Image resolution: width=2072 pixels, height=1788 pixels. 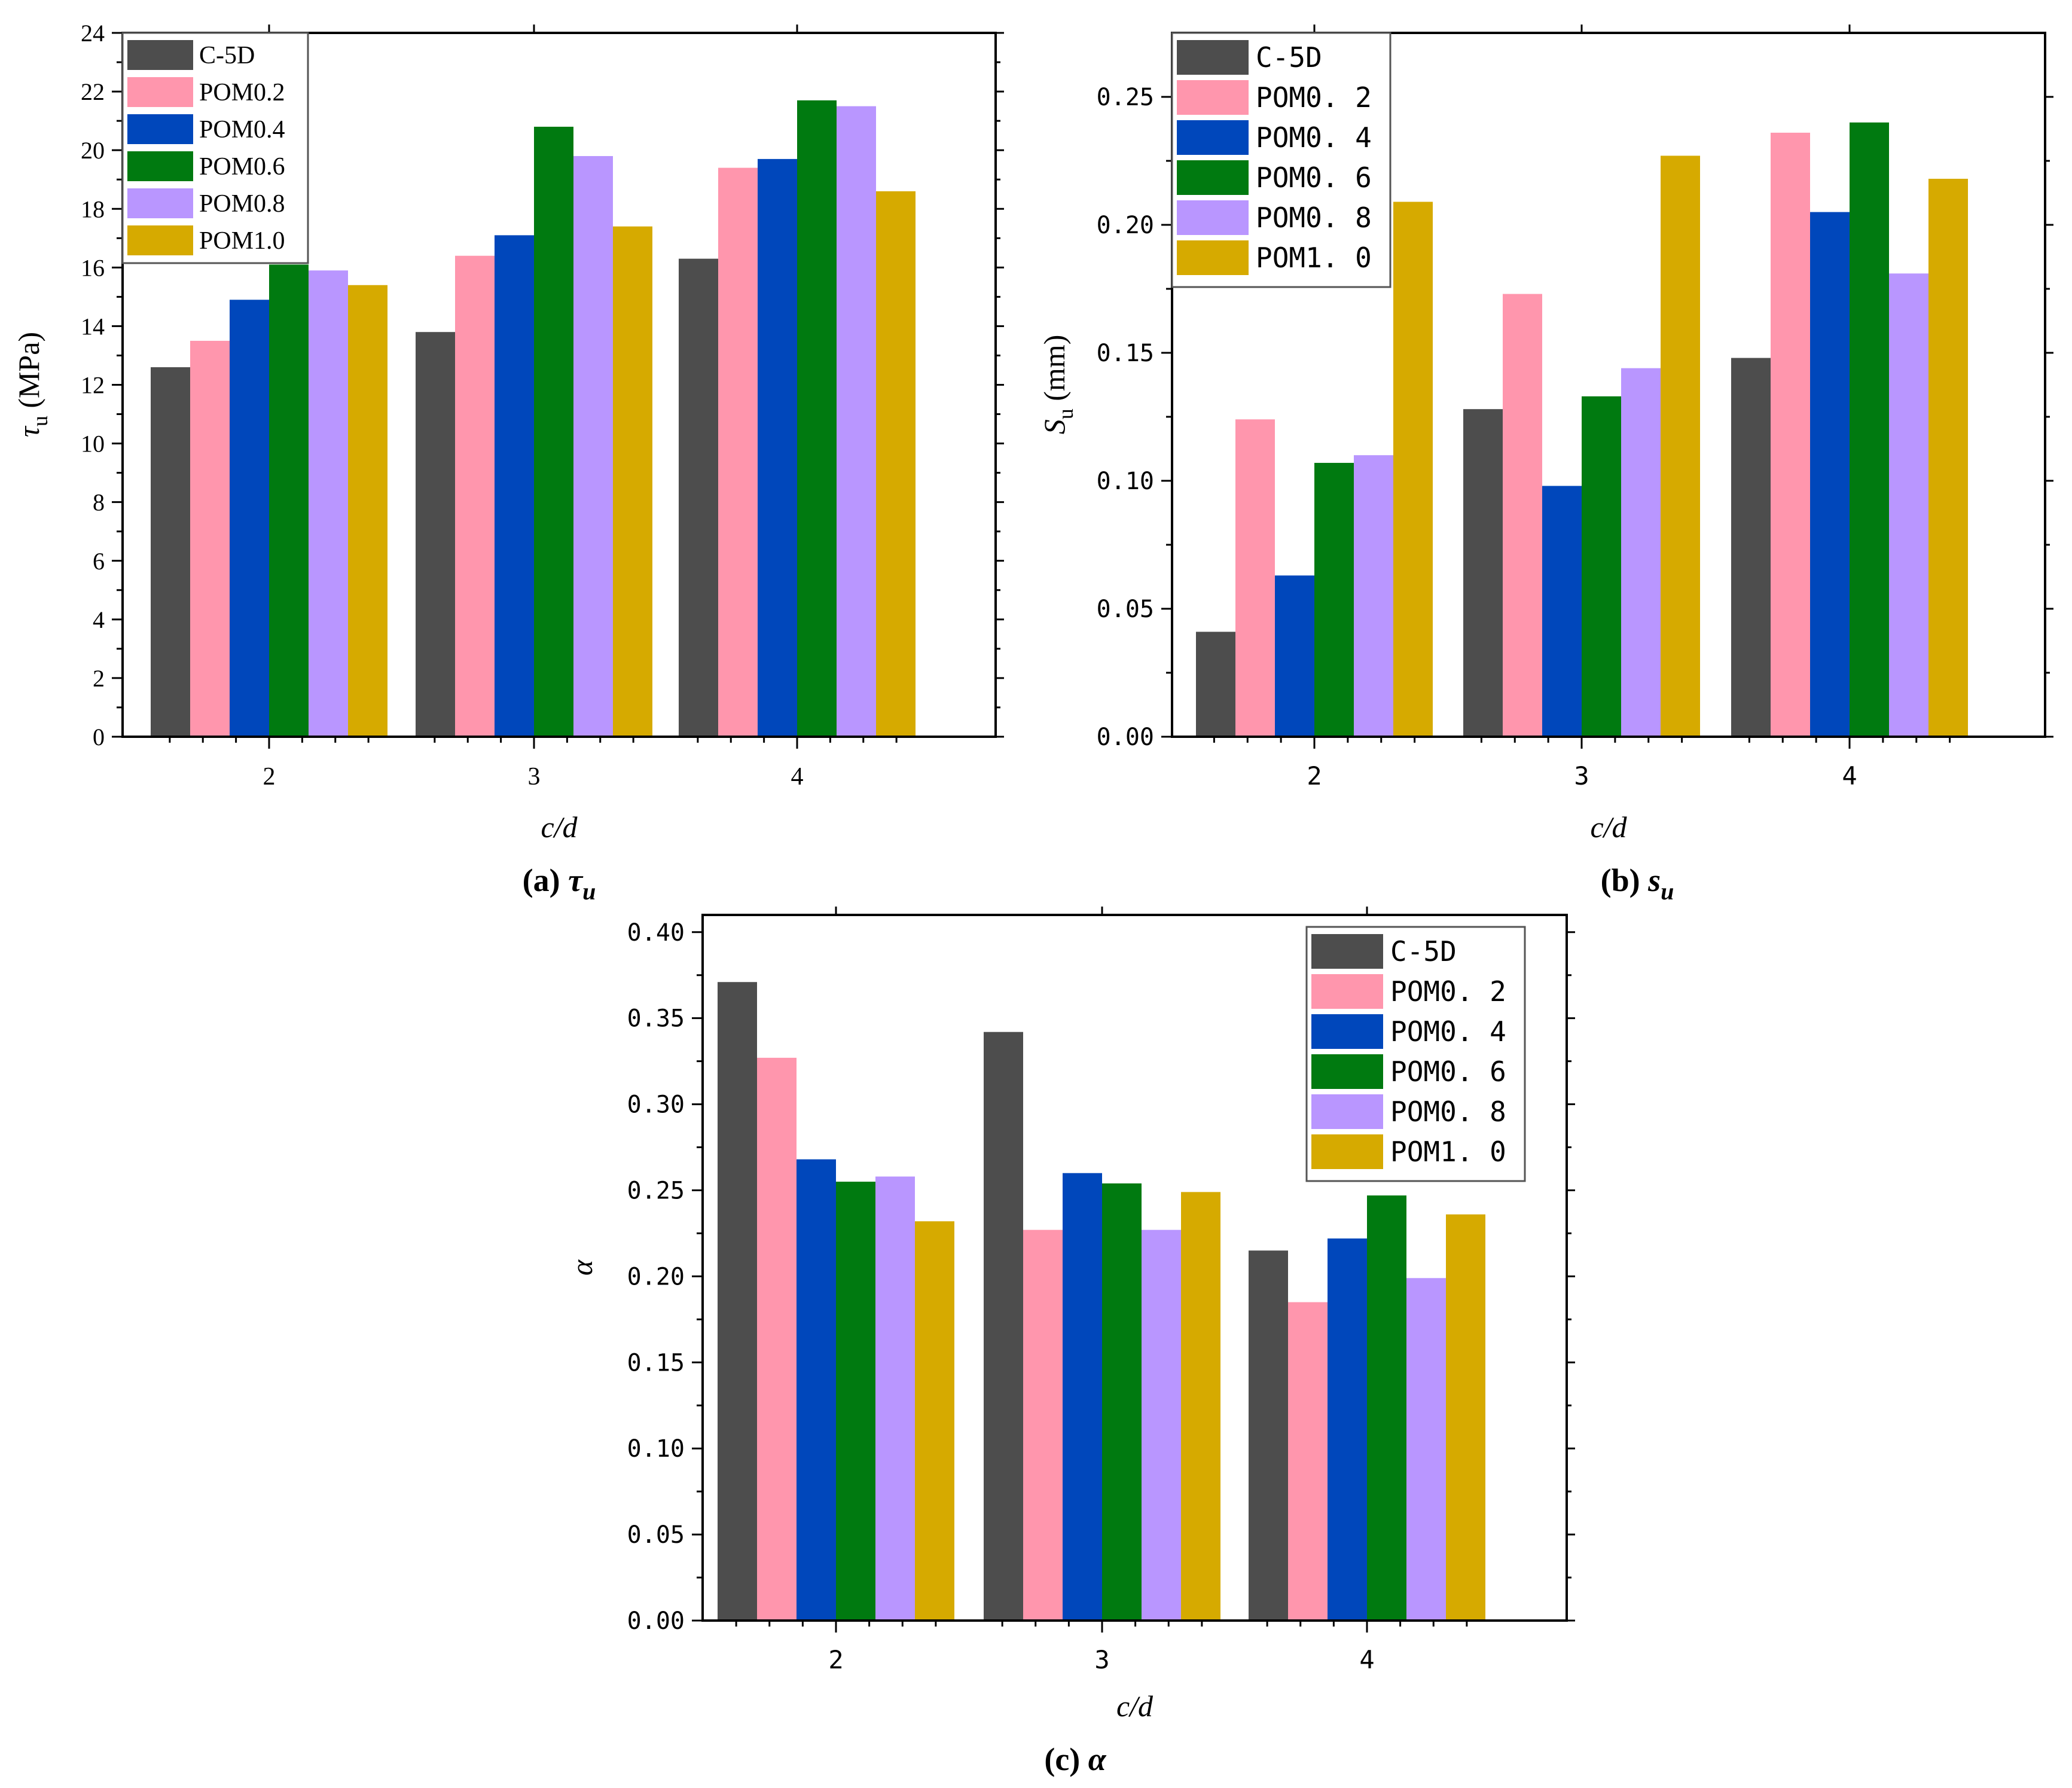 I want to click on bar-a-C-5D-cd3, so click(x=435, y=534).